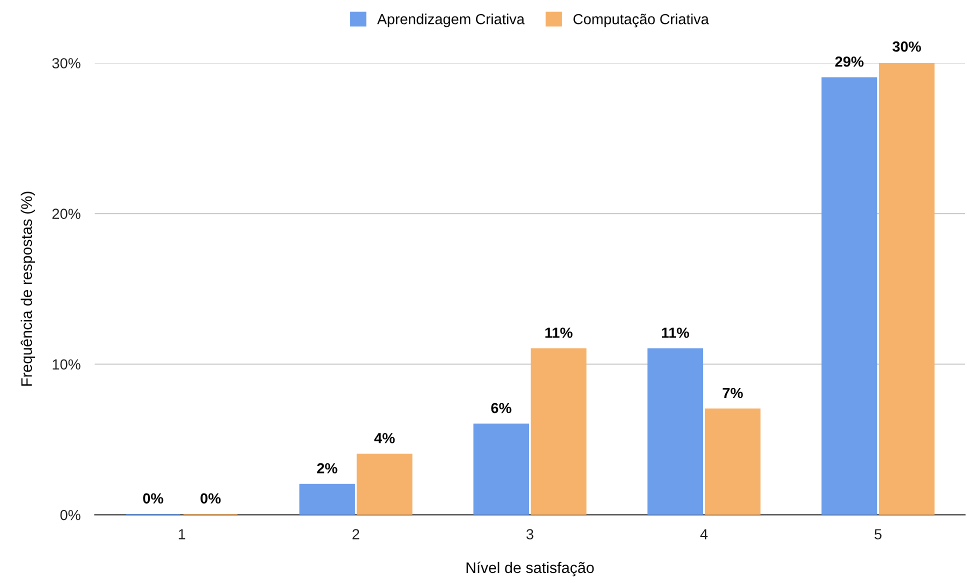  What do you see at coordinates (66, 213) in the screenshot?
I see `y-tick-label: 20%` at bounding box center [66, 213].